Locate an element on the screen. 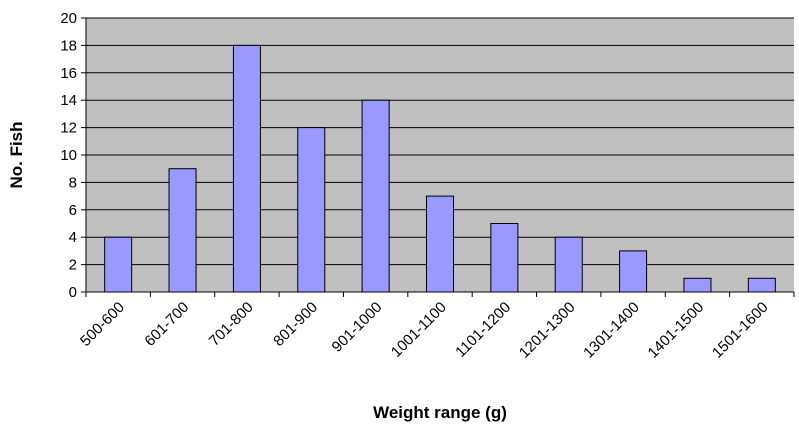 Image resolution: width=799 pixels, height=428 pixels. x-tick-label: 1501-1600 is located at coordinates (740, 330).